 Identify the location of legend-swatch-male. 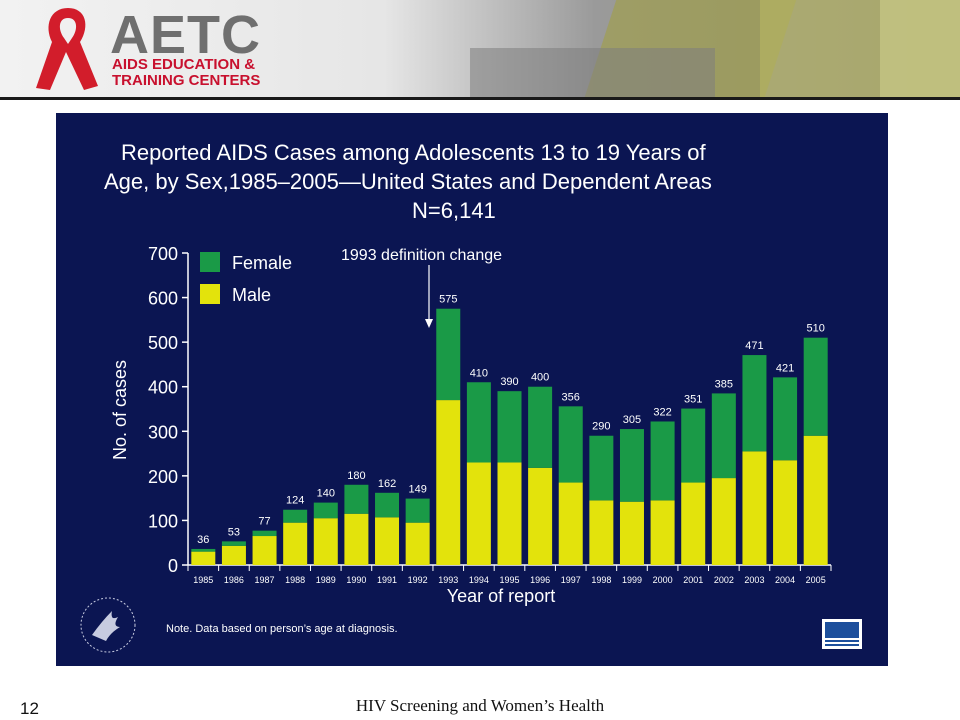
(210, 294).